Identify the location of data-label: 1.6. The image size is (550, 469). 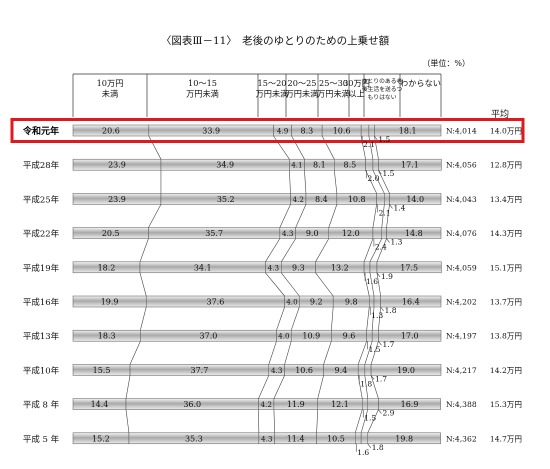
(372, 281).